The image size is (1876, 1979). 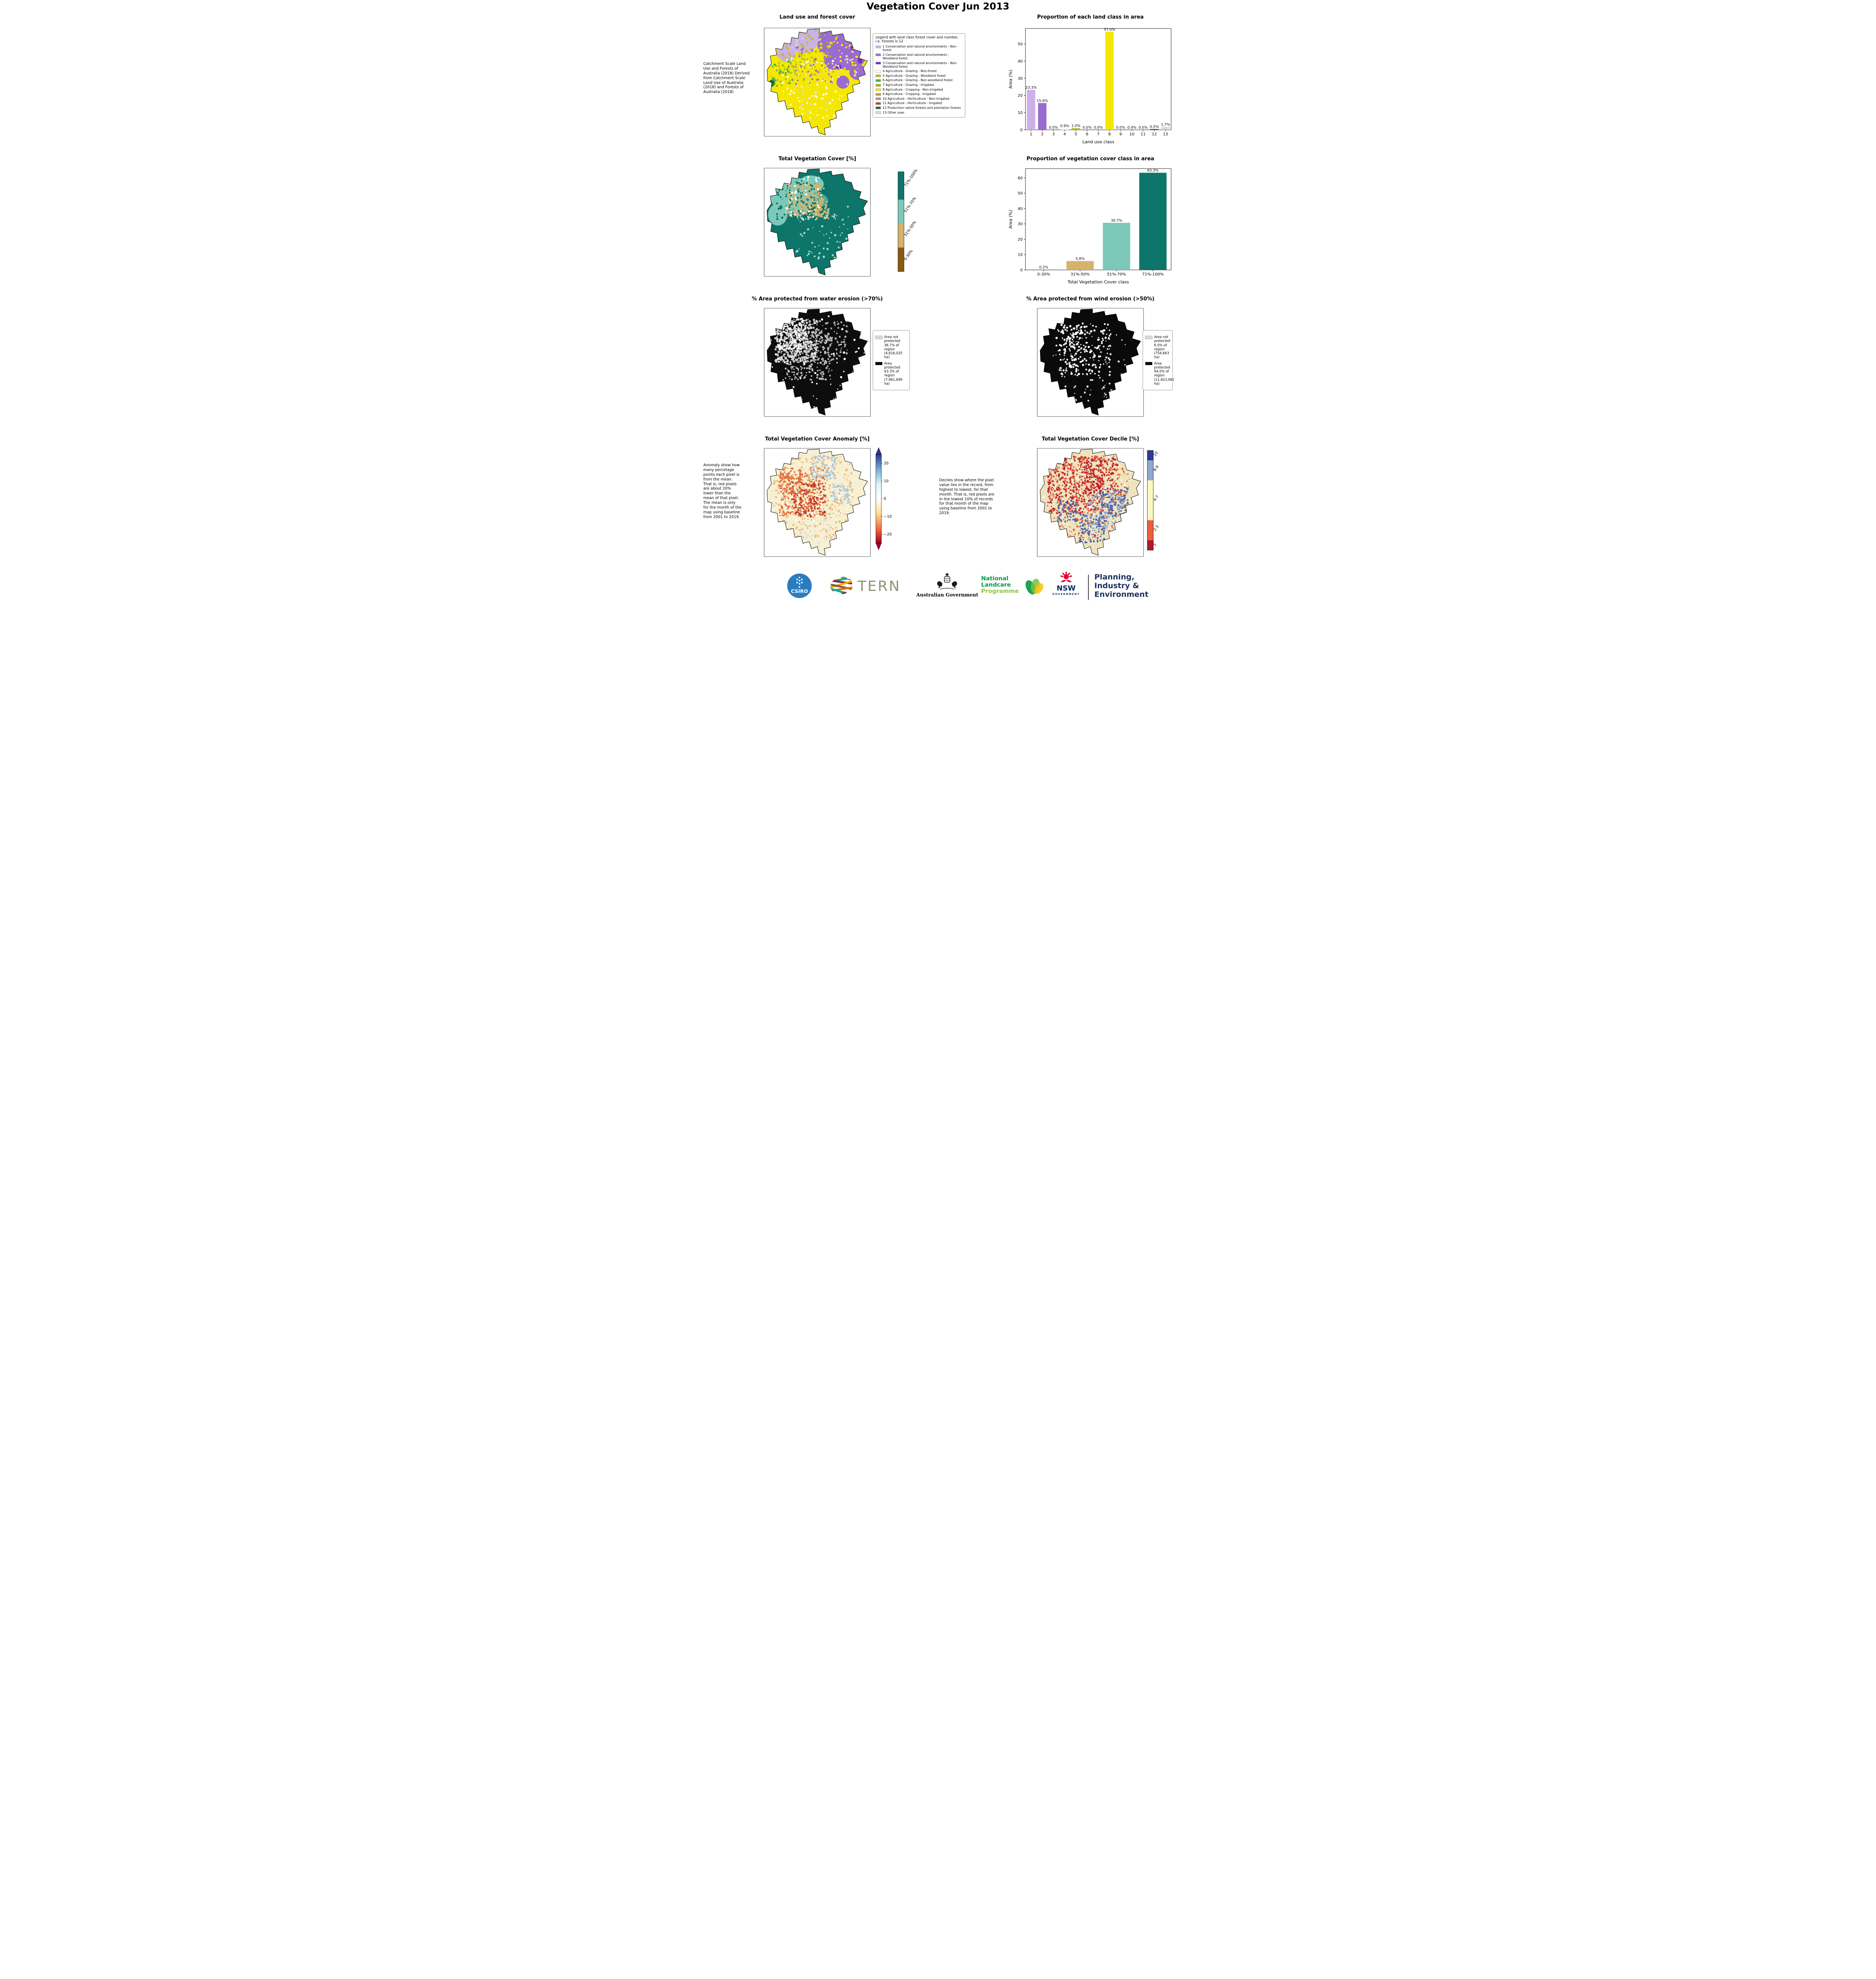 I want to click on landuse-map, so click(x=817, y=82).